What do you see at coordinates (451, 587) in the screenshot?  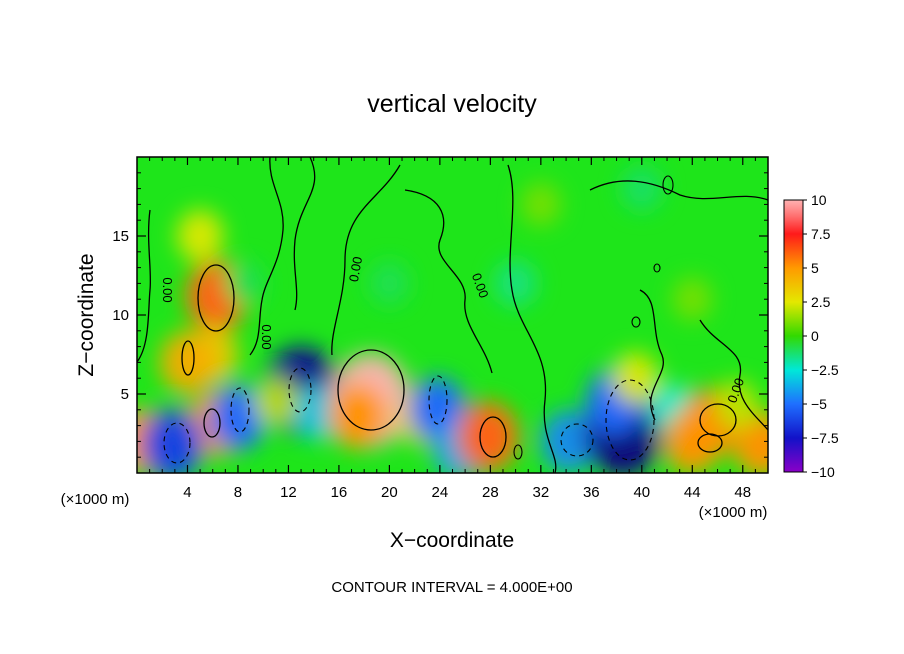 I see `contour-interval-note: CONTOUR INTERVAL = 4.000E+00` at bounding box center [451, 587].